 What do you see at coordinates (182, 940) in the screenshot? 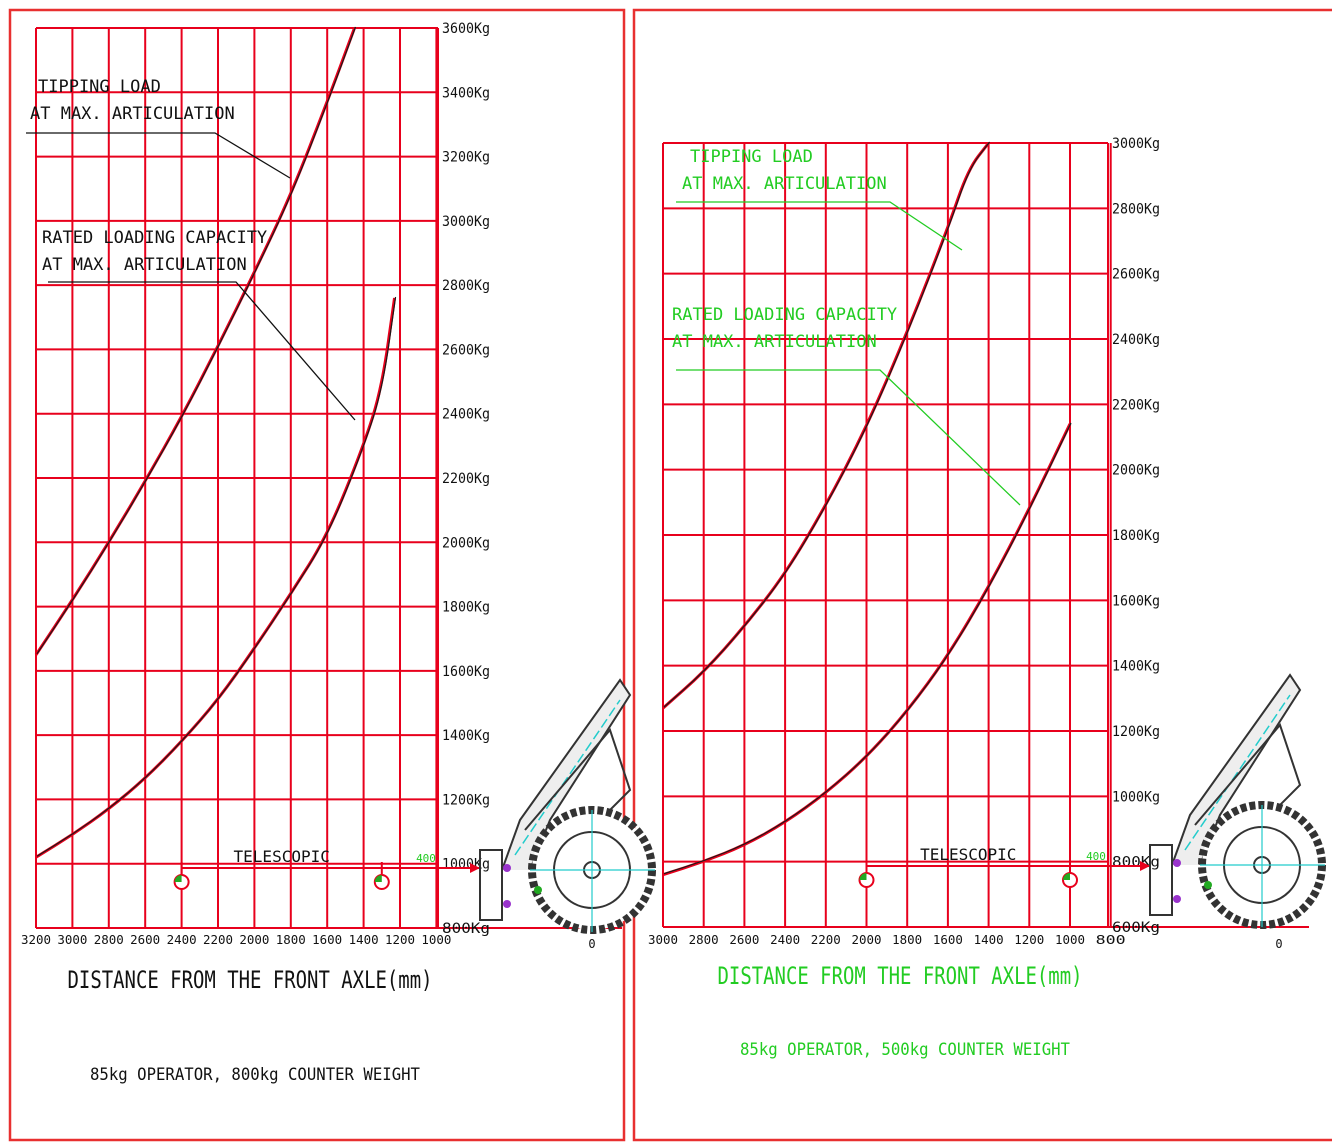
I see `x-tick-label: 2400` at bounding box center [182, 940].